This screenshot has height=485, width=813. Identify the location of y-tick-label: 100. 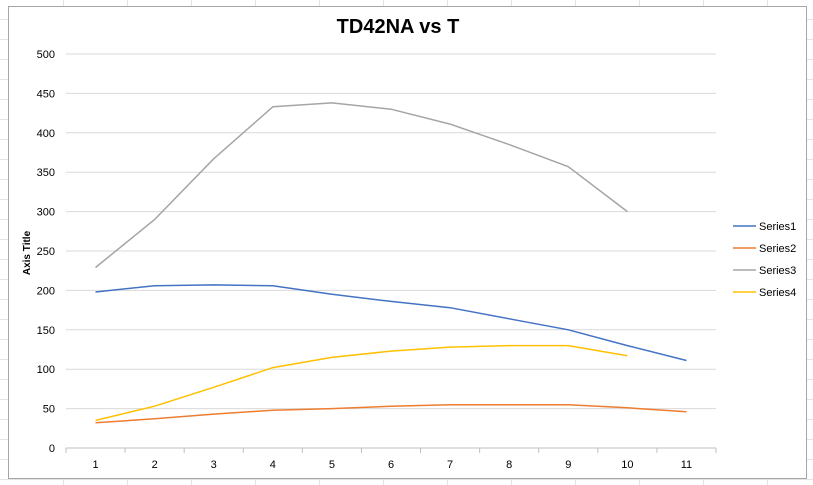
(46, 370).